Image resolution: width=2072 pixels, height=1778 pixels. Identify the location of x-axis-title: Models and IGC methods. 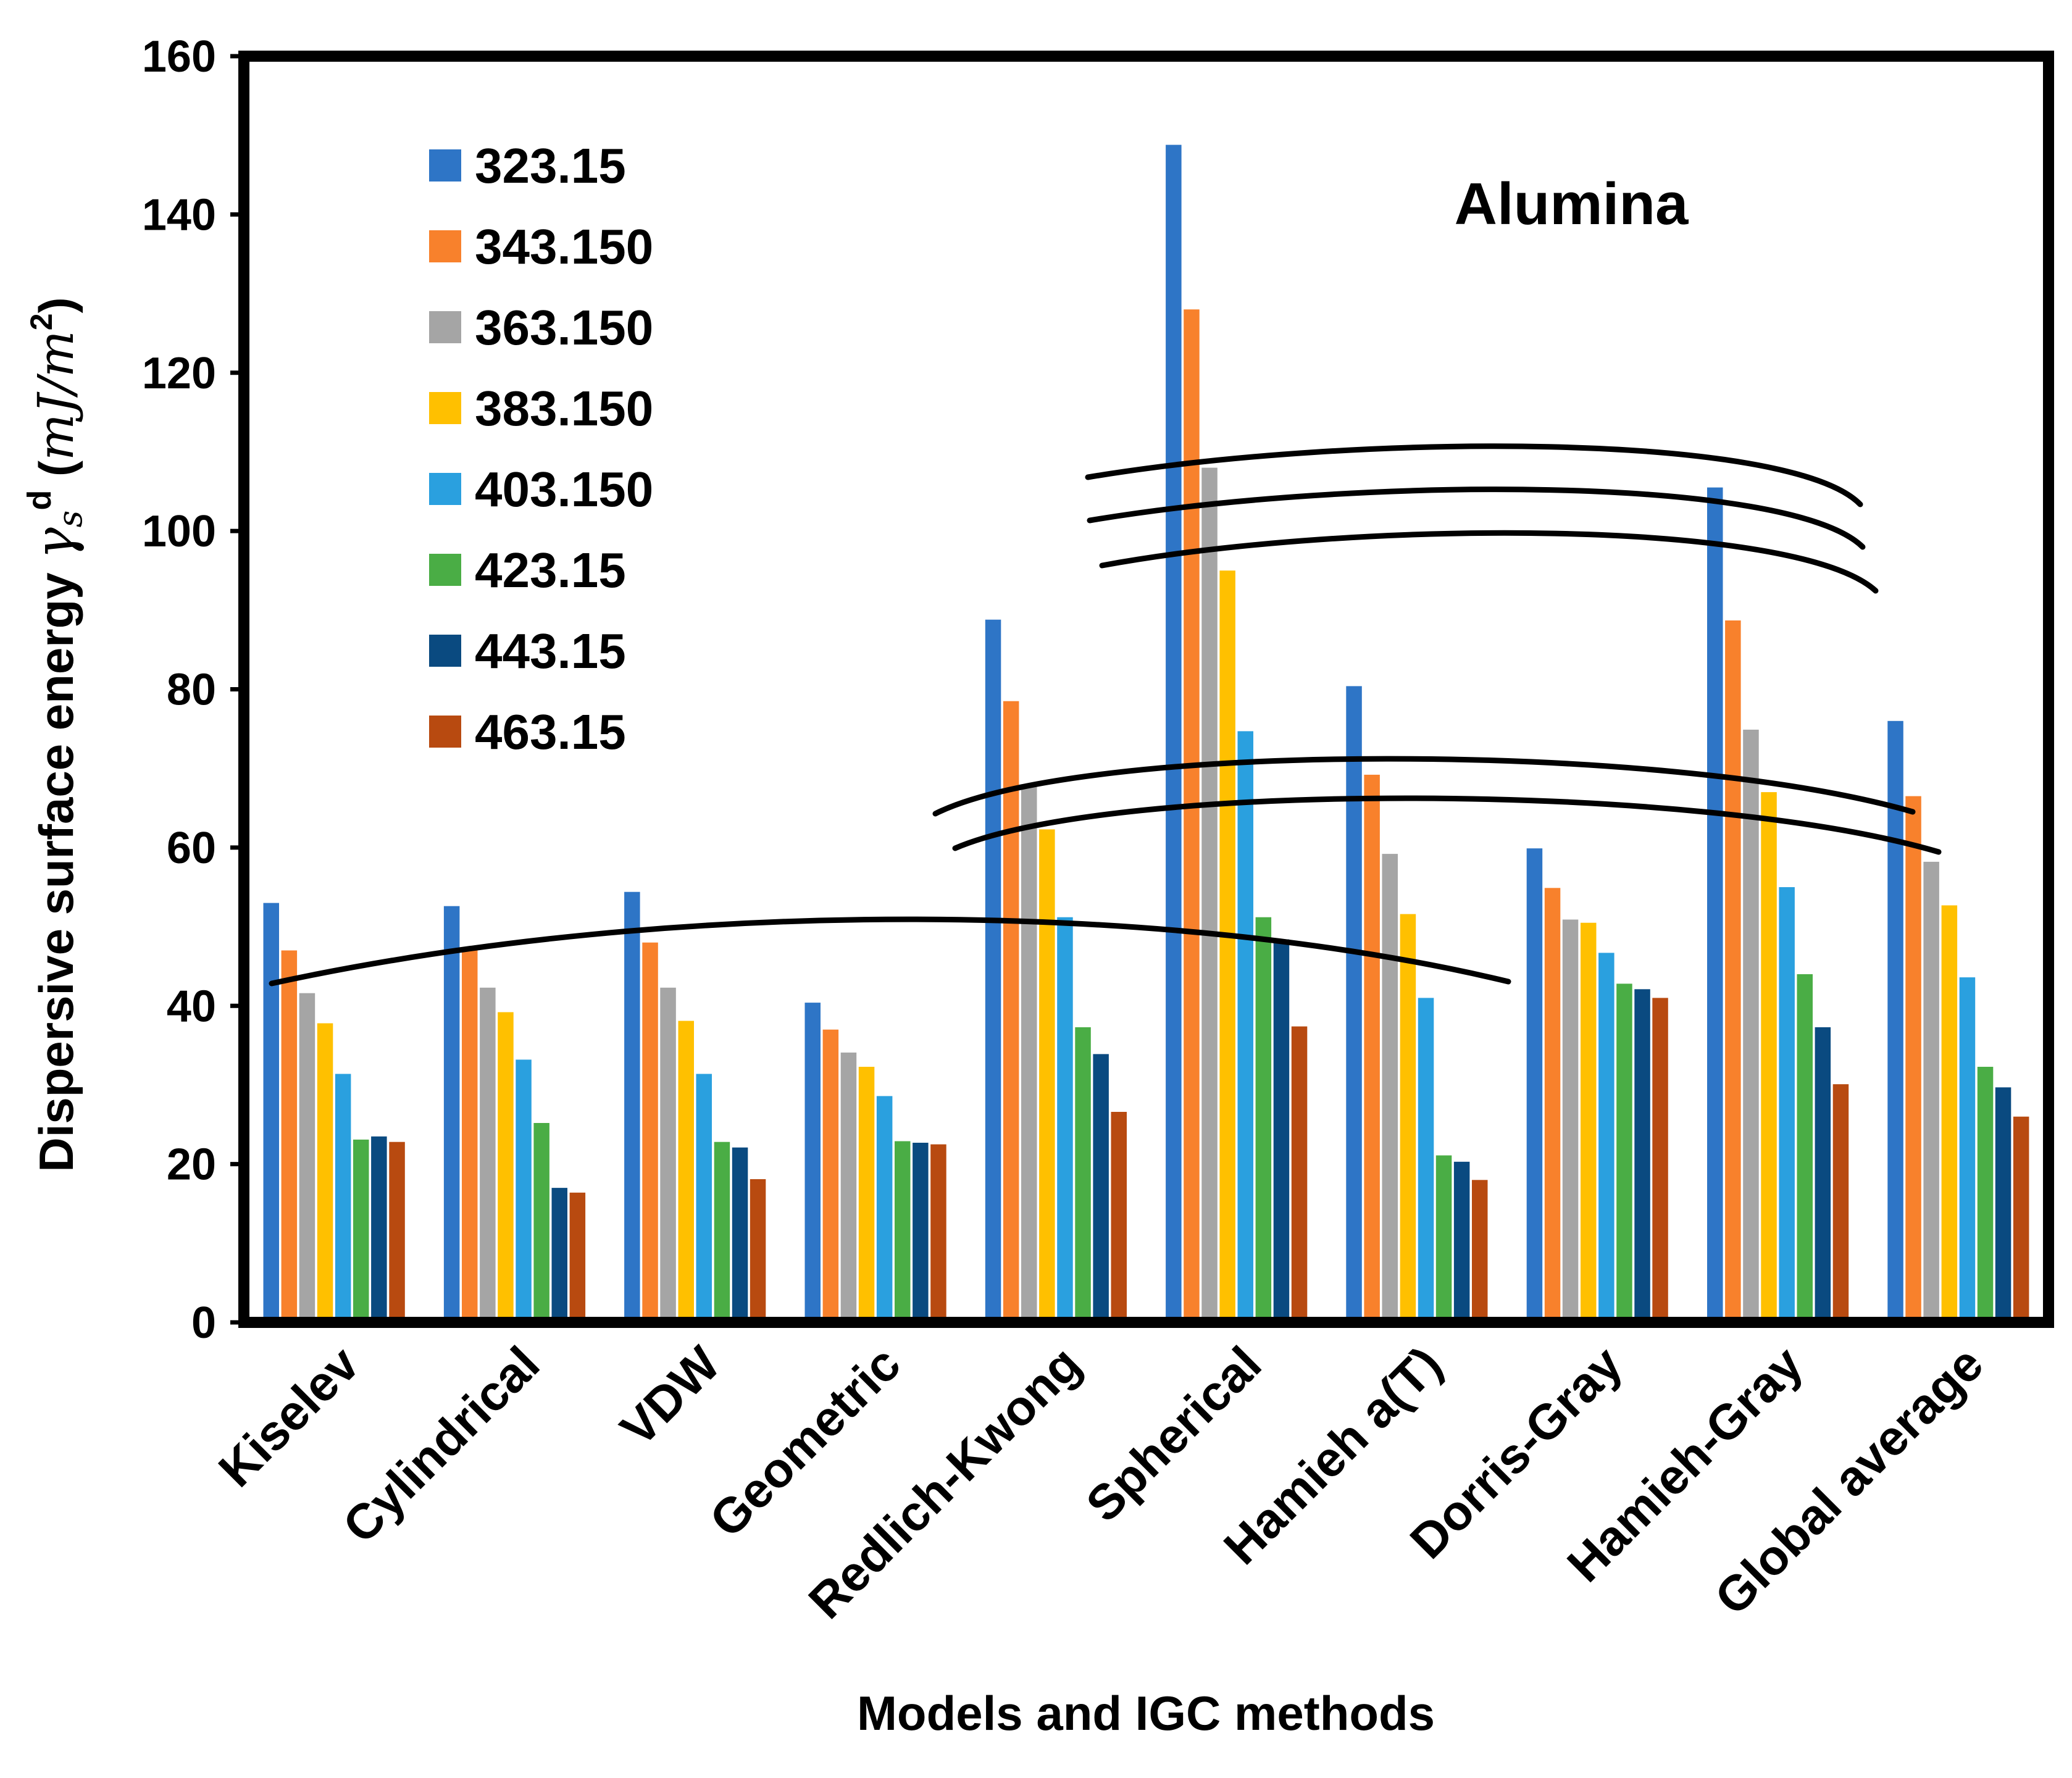
(1146, 1713).